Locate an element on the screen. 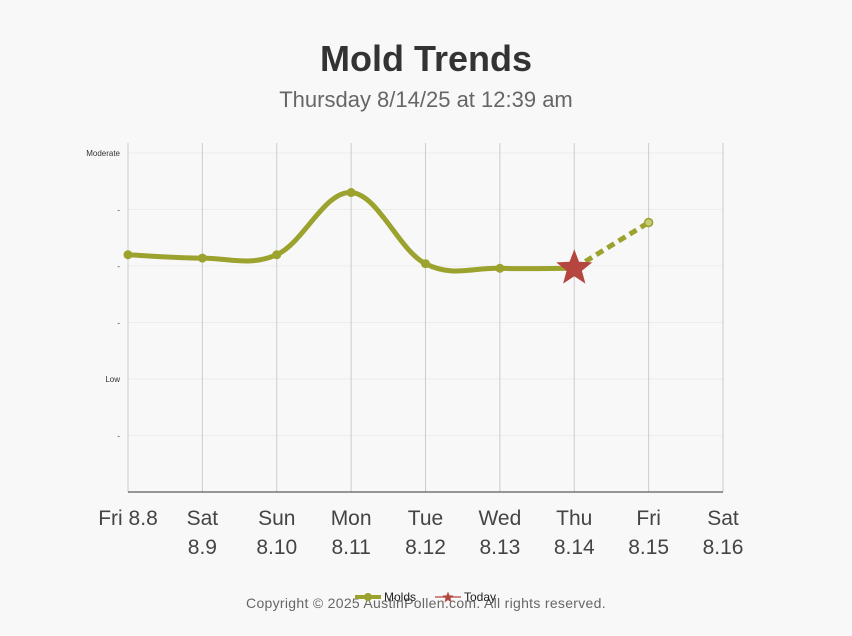  x-tick-label-date: 8.9 is located at coordinates (202, 547).